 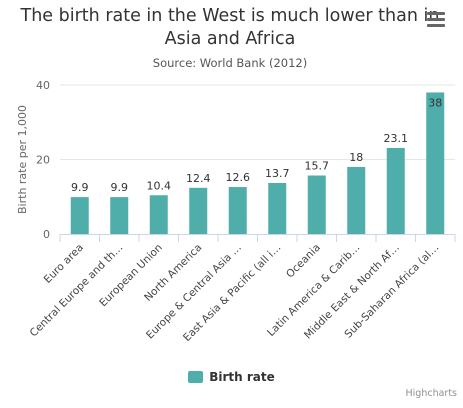 I want to click on y-tick-label: 40, so click(x=43, y=85).